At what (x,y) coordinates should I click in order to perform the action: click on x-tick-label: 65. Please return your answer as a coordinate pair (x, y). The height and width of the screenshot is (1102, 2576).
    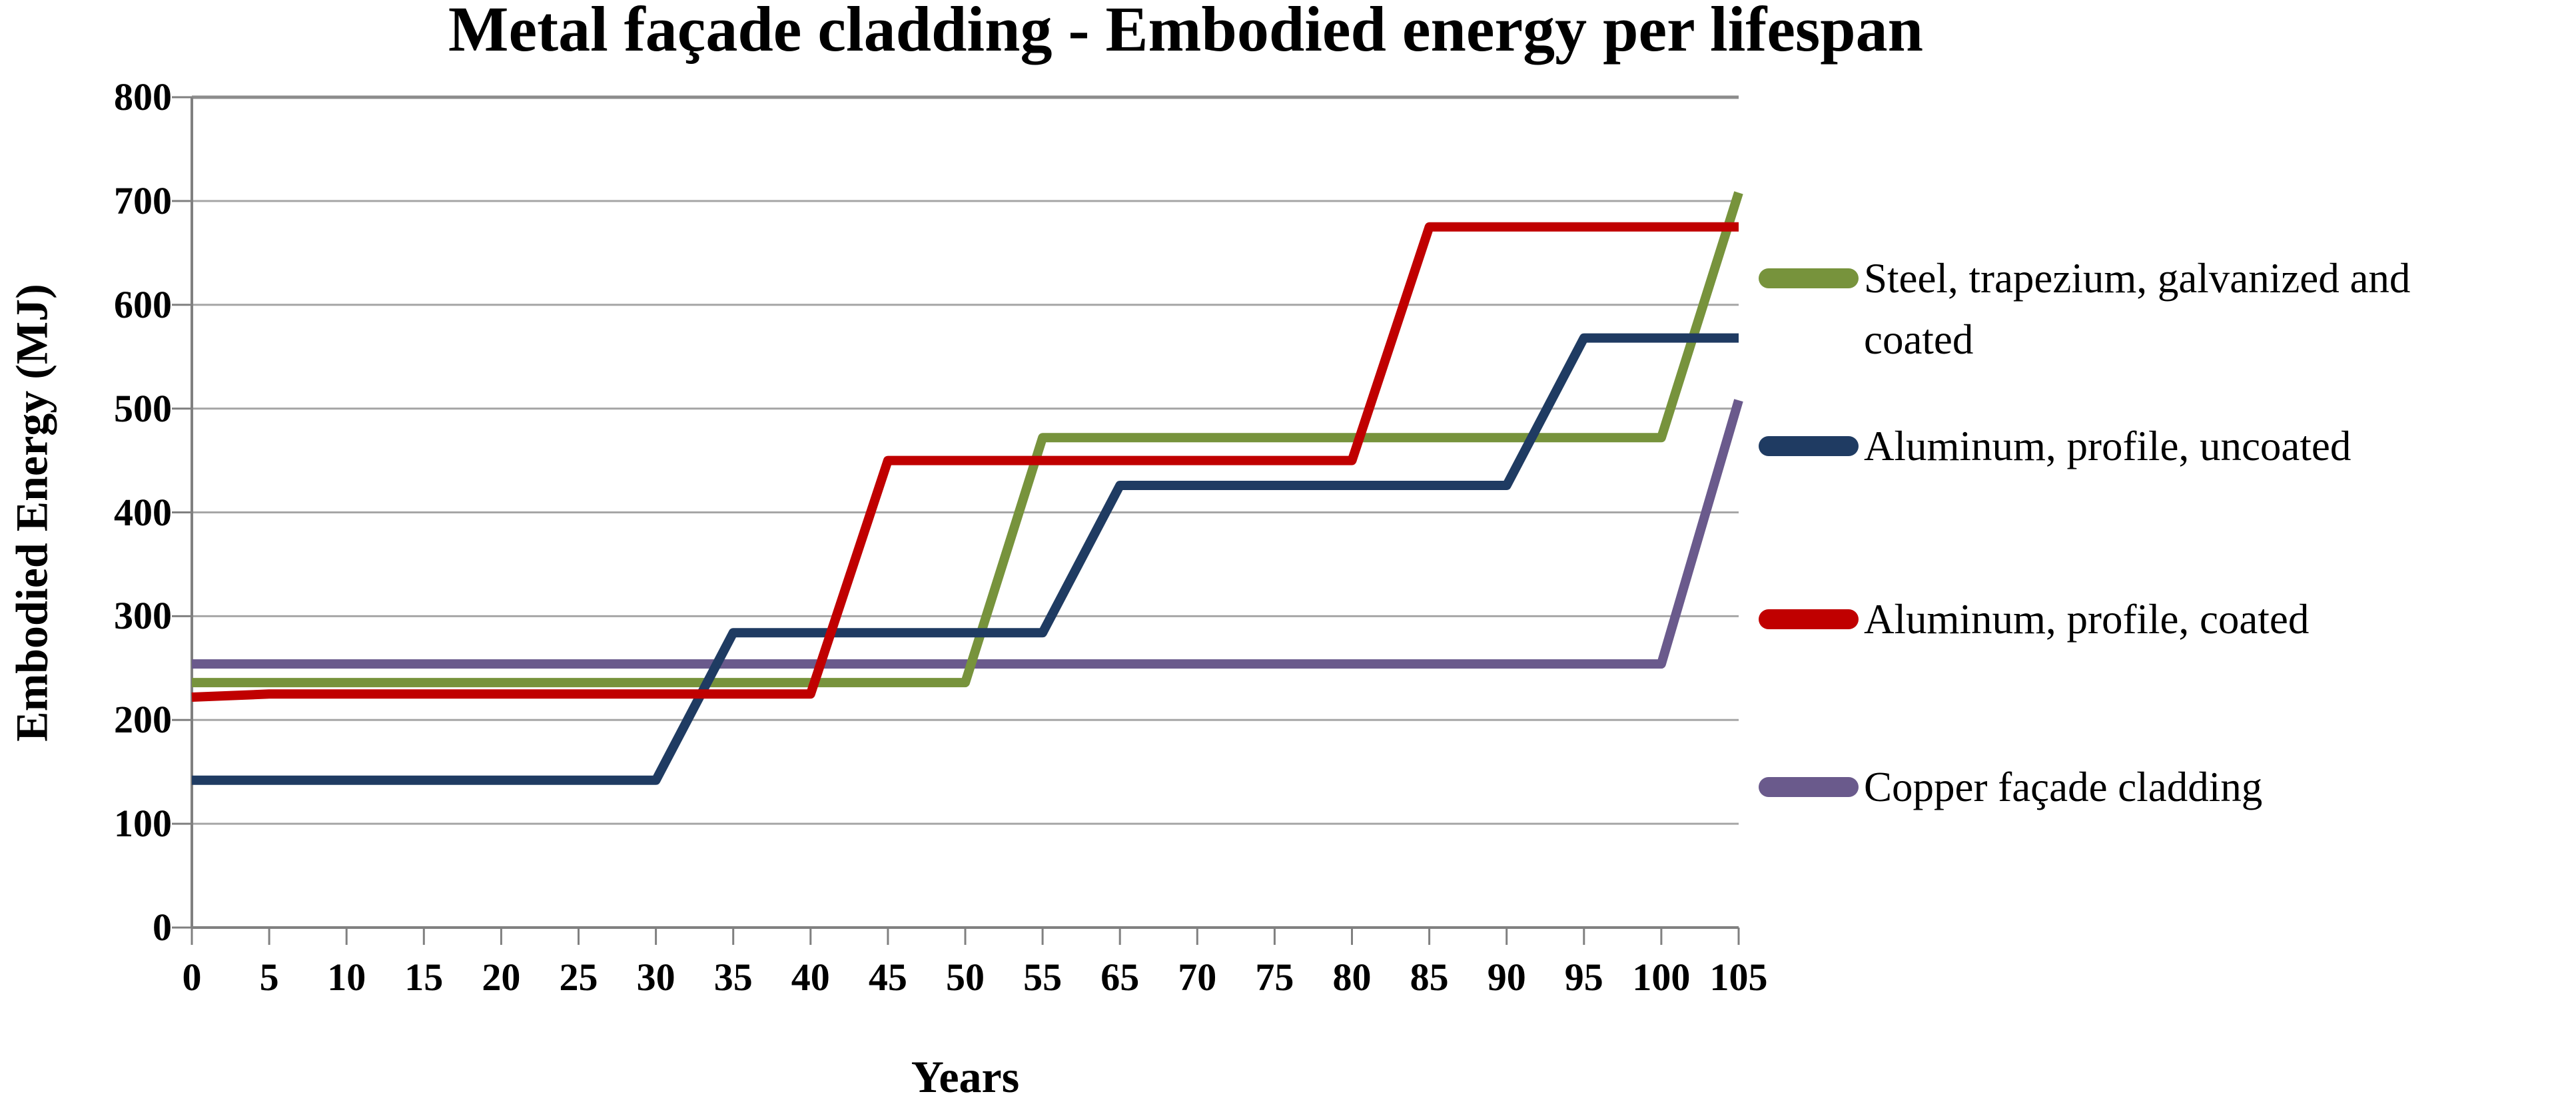
    Looking at the image, I should click on (1120, 977).